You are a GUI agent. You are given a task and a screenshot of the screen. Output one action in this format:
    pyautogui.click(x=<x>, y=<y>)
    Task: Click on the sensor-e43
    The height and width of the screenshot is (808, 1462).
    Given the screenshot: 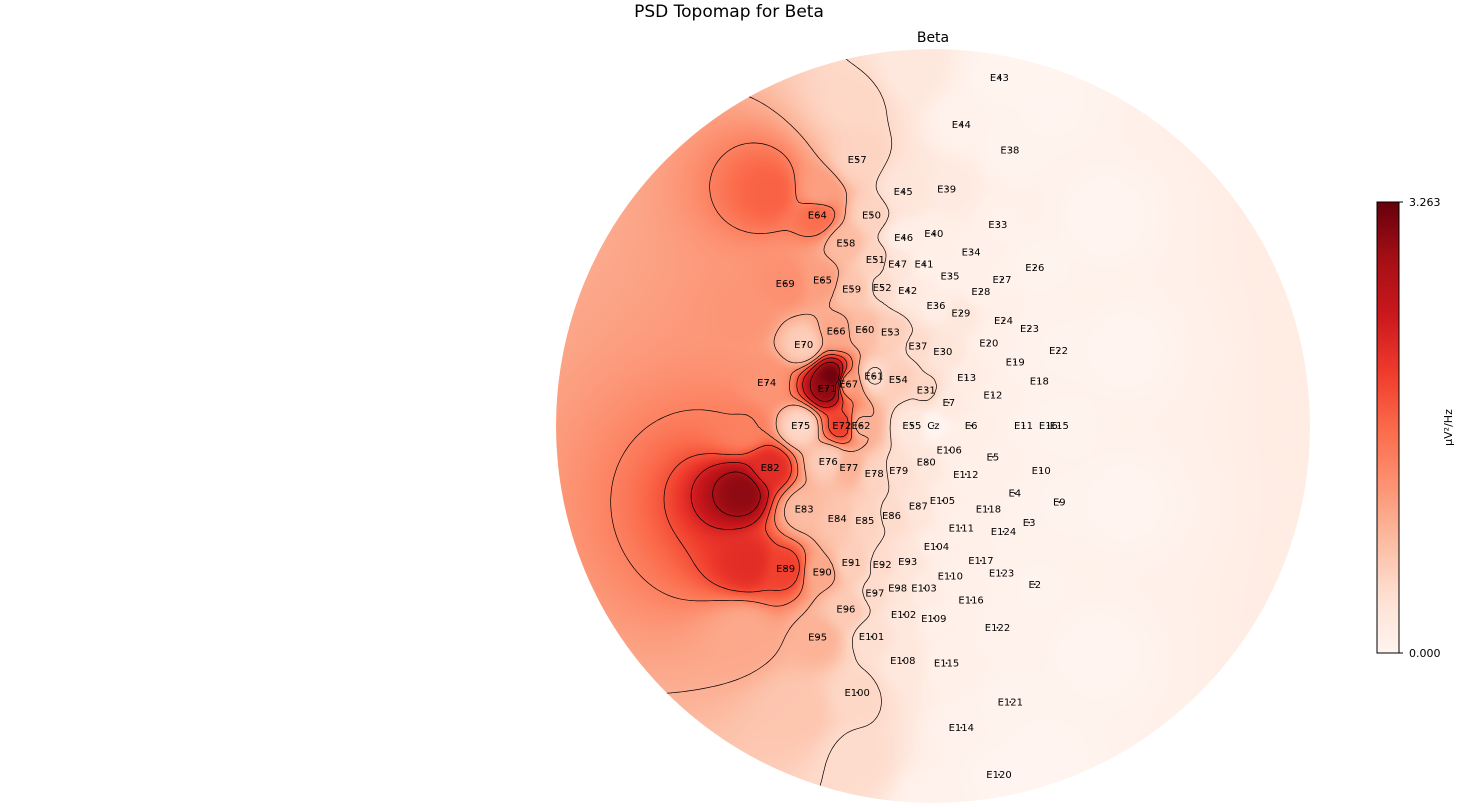 What is the action you would take?
    pyautogui.click(x=999, y=77)
    